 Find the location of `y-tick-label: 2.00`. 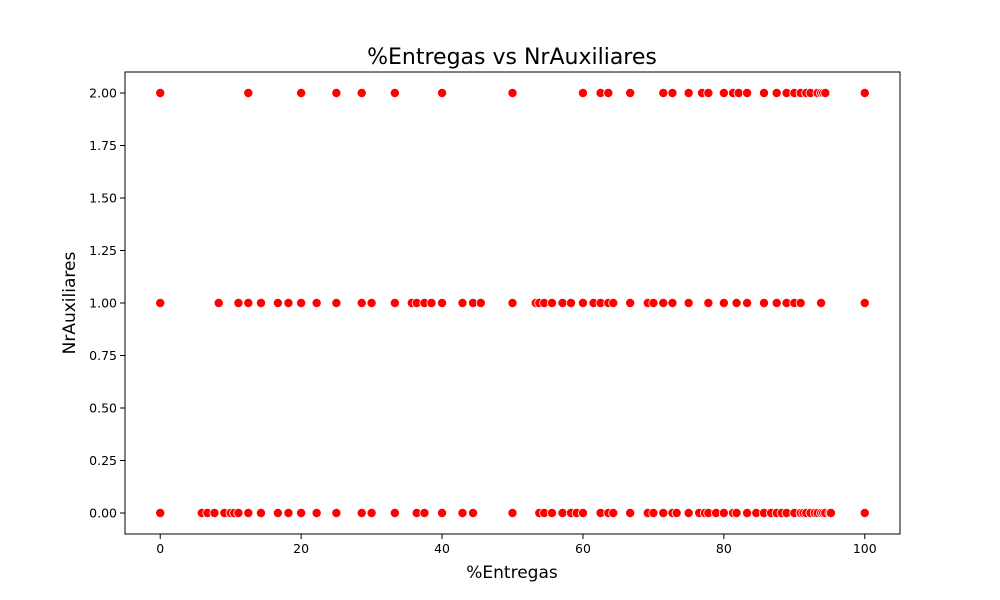

y-tick-label: 2.00 is located at coordinates (103, 93).